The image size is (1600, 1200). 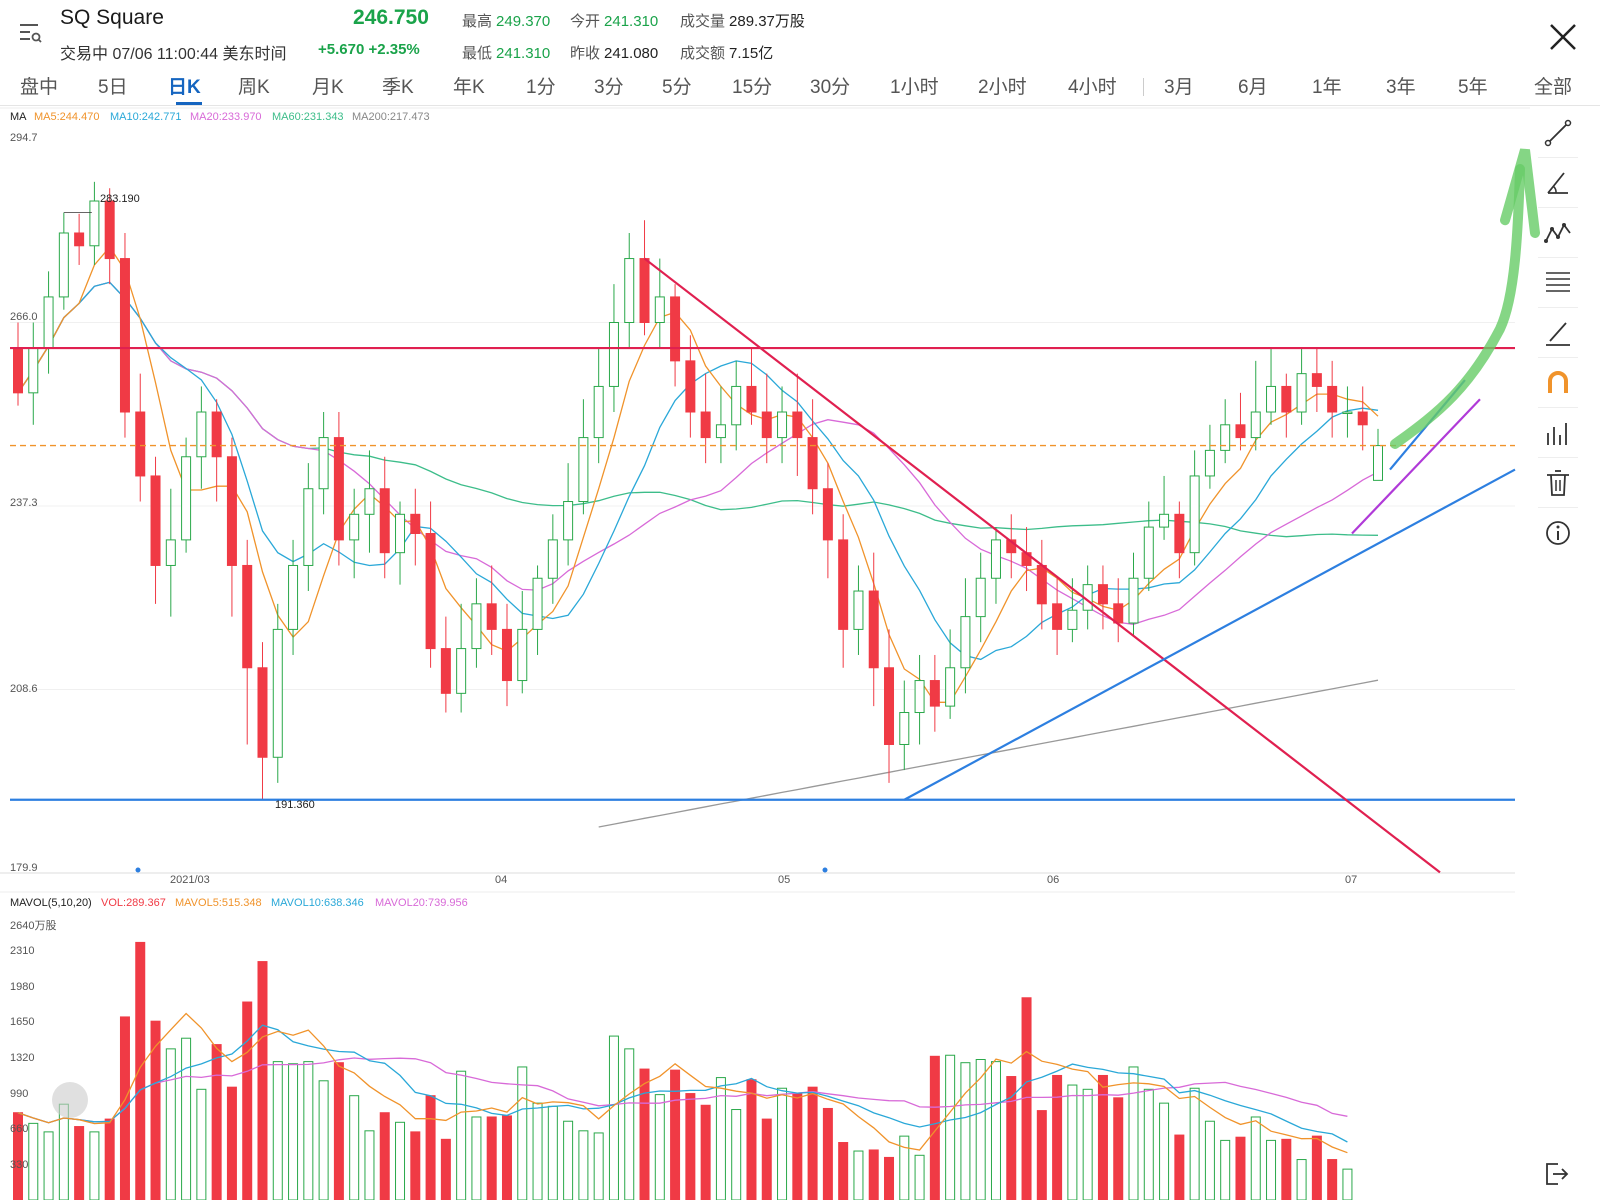 I want to click on tab-5year: 5年, so click(x=1473, y=87).